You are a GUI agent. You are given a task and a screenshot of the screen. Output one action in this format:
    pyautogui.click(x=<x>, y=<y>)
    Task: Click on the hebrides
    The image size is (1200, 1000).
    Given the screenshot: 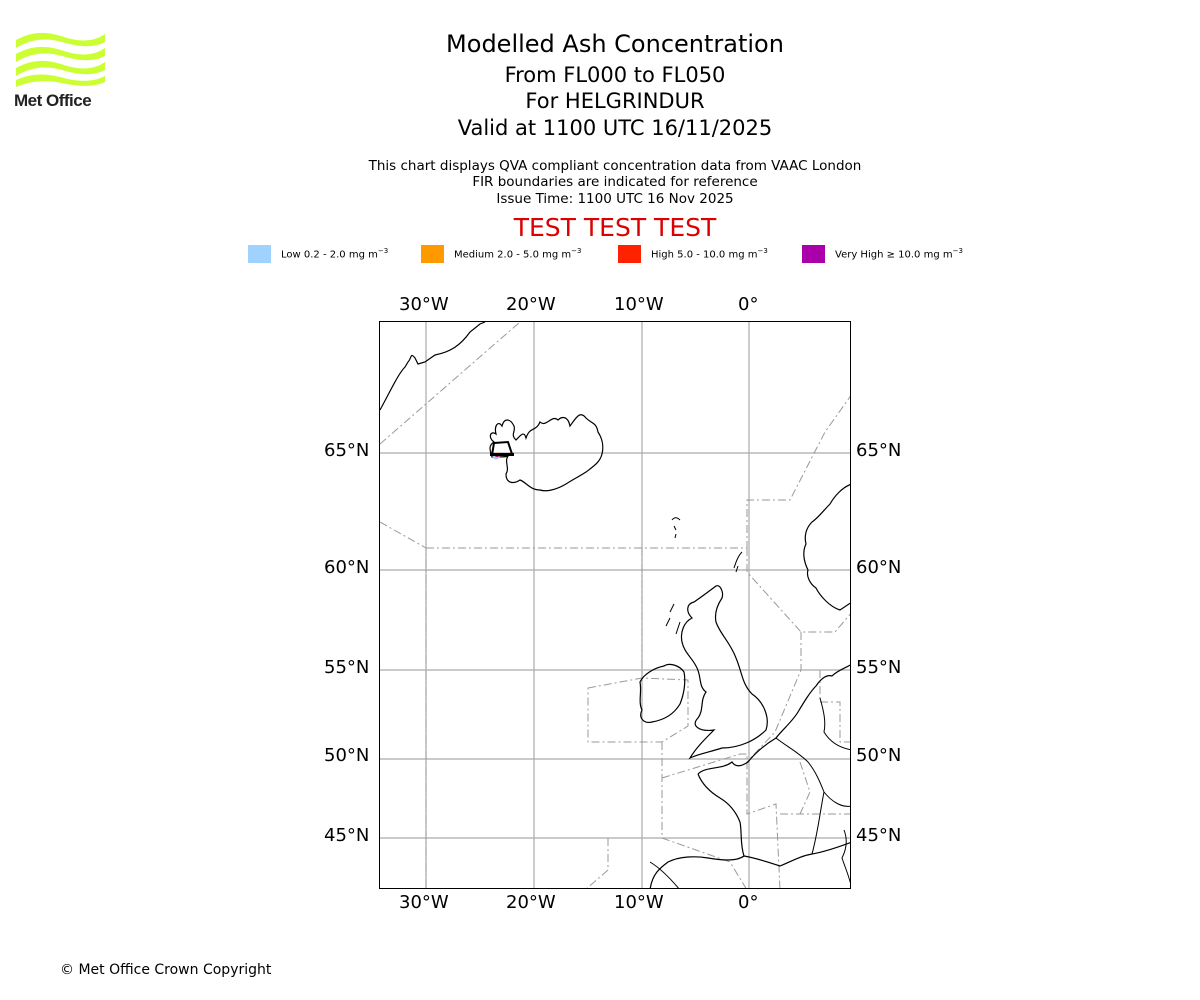 What is the action you would take?
    pyautogui.click(x=673, y=619)
    